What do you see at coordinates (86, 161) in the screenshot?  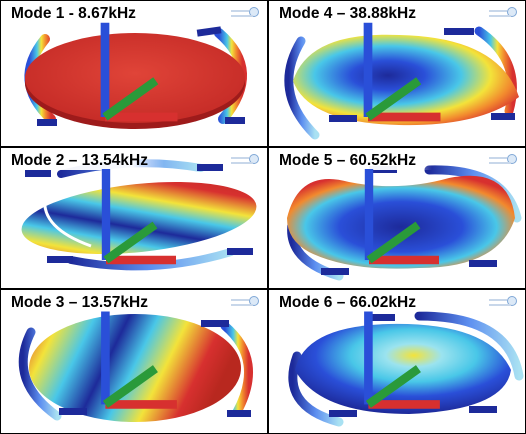 I see `mode-2-title: Mode 2 – 13.54kHz` at bounding box center [86, 161].